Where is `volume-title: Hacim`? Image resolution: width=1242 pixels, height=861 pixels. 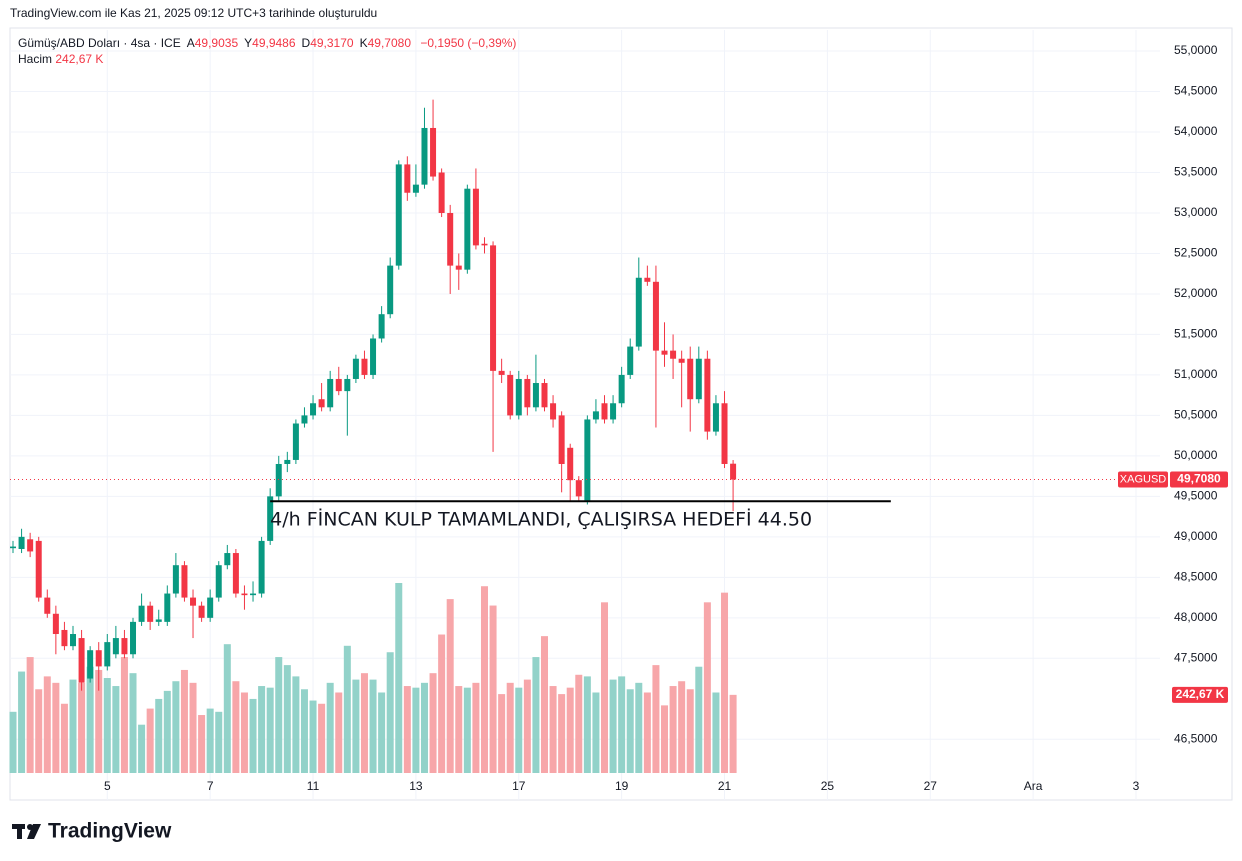
volume-title: Hacim is located at coordinates (35, 59).